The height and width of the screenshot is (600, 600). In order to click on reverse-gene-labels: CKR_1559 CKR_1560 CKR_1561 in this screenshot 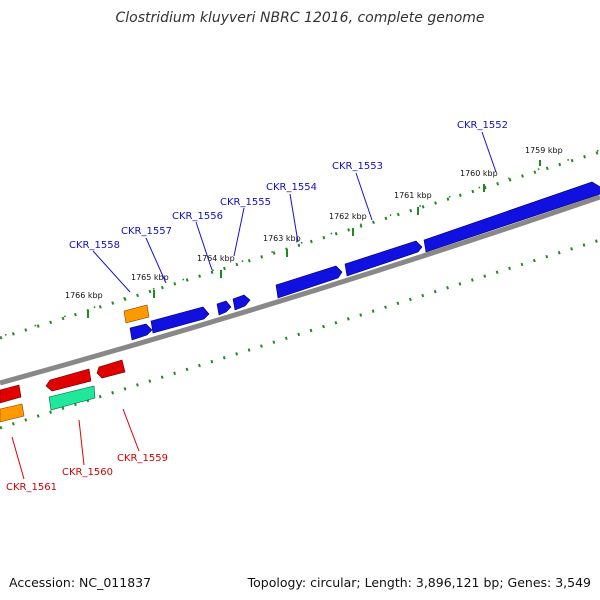, I will do `click(87, 473)`.